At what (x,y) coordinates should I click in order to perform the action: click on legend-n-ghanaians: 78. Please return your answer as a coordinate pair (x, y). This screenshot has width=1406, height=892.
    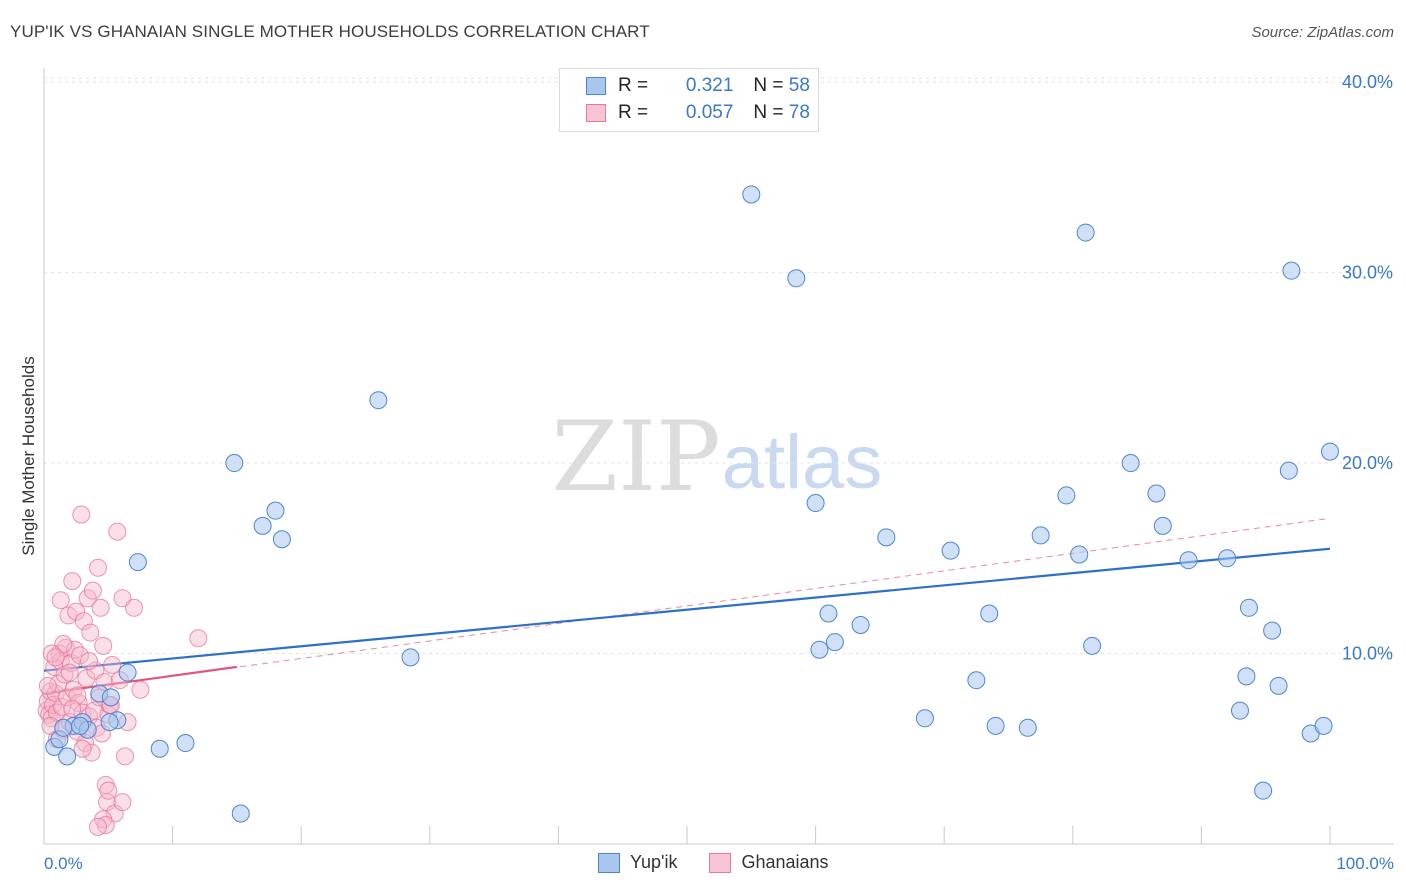
    Looking at the image, I should click on (799, 112).